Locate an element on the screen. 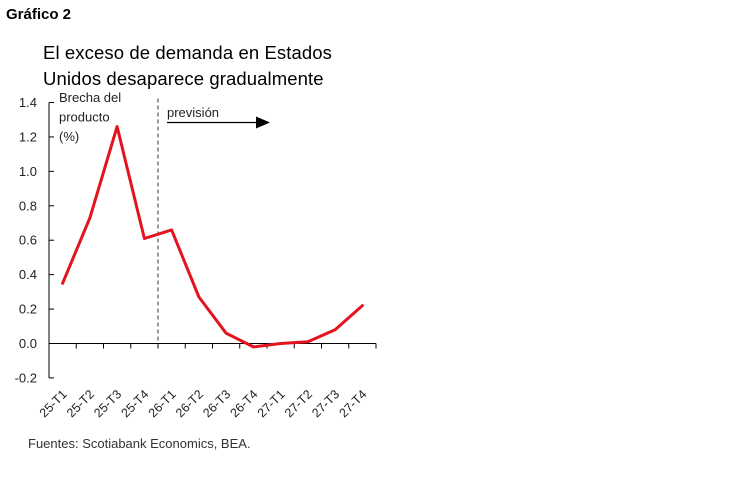 The image size is (749, 482). y-axis: -0.2 0.0 0.2 0.4 0.6 0.8 1.0 1.2 1.4 is located at coordinates (34, 240).